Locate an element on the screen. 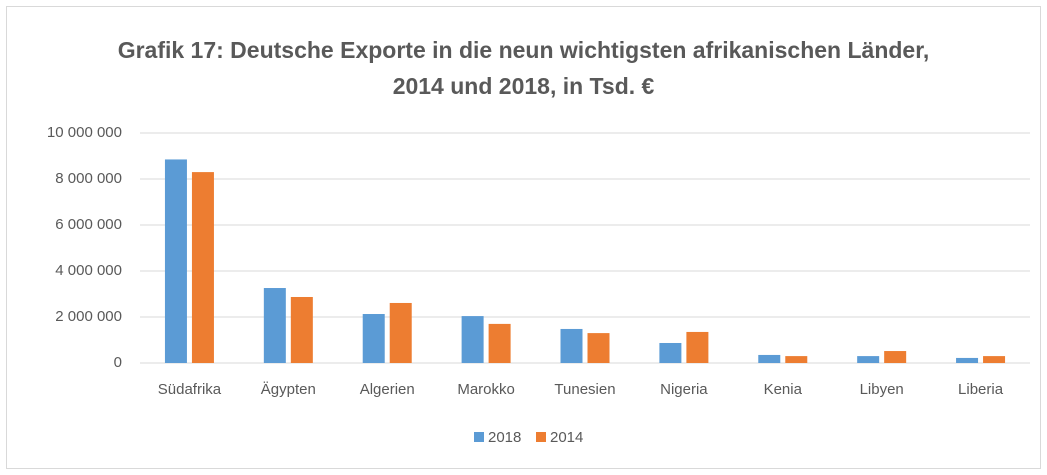 The image size is (1047, 475). legend-label: 2018 is located at coordinates (504, 437).